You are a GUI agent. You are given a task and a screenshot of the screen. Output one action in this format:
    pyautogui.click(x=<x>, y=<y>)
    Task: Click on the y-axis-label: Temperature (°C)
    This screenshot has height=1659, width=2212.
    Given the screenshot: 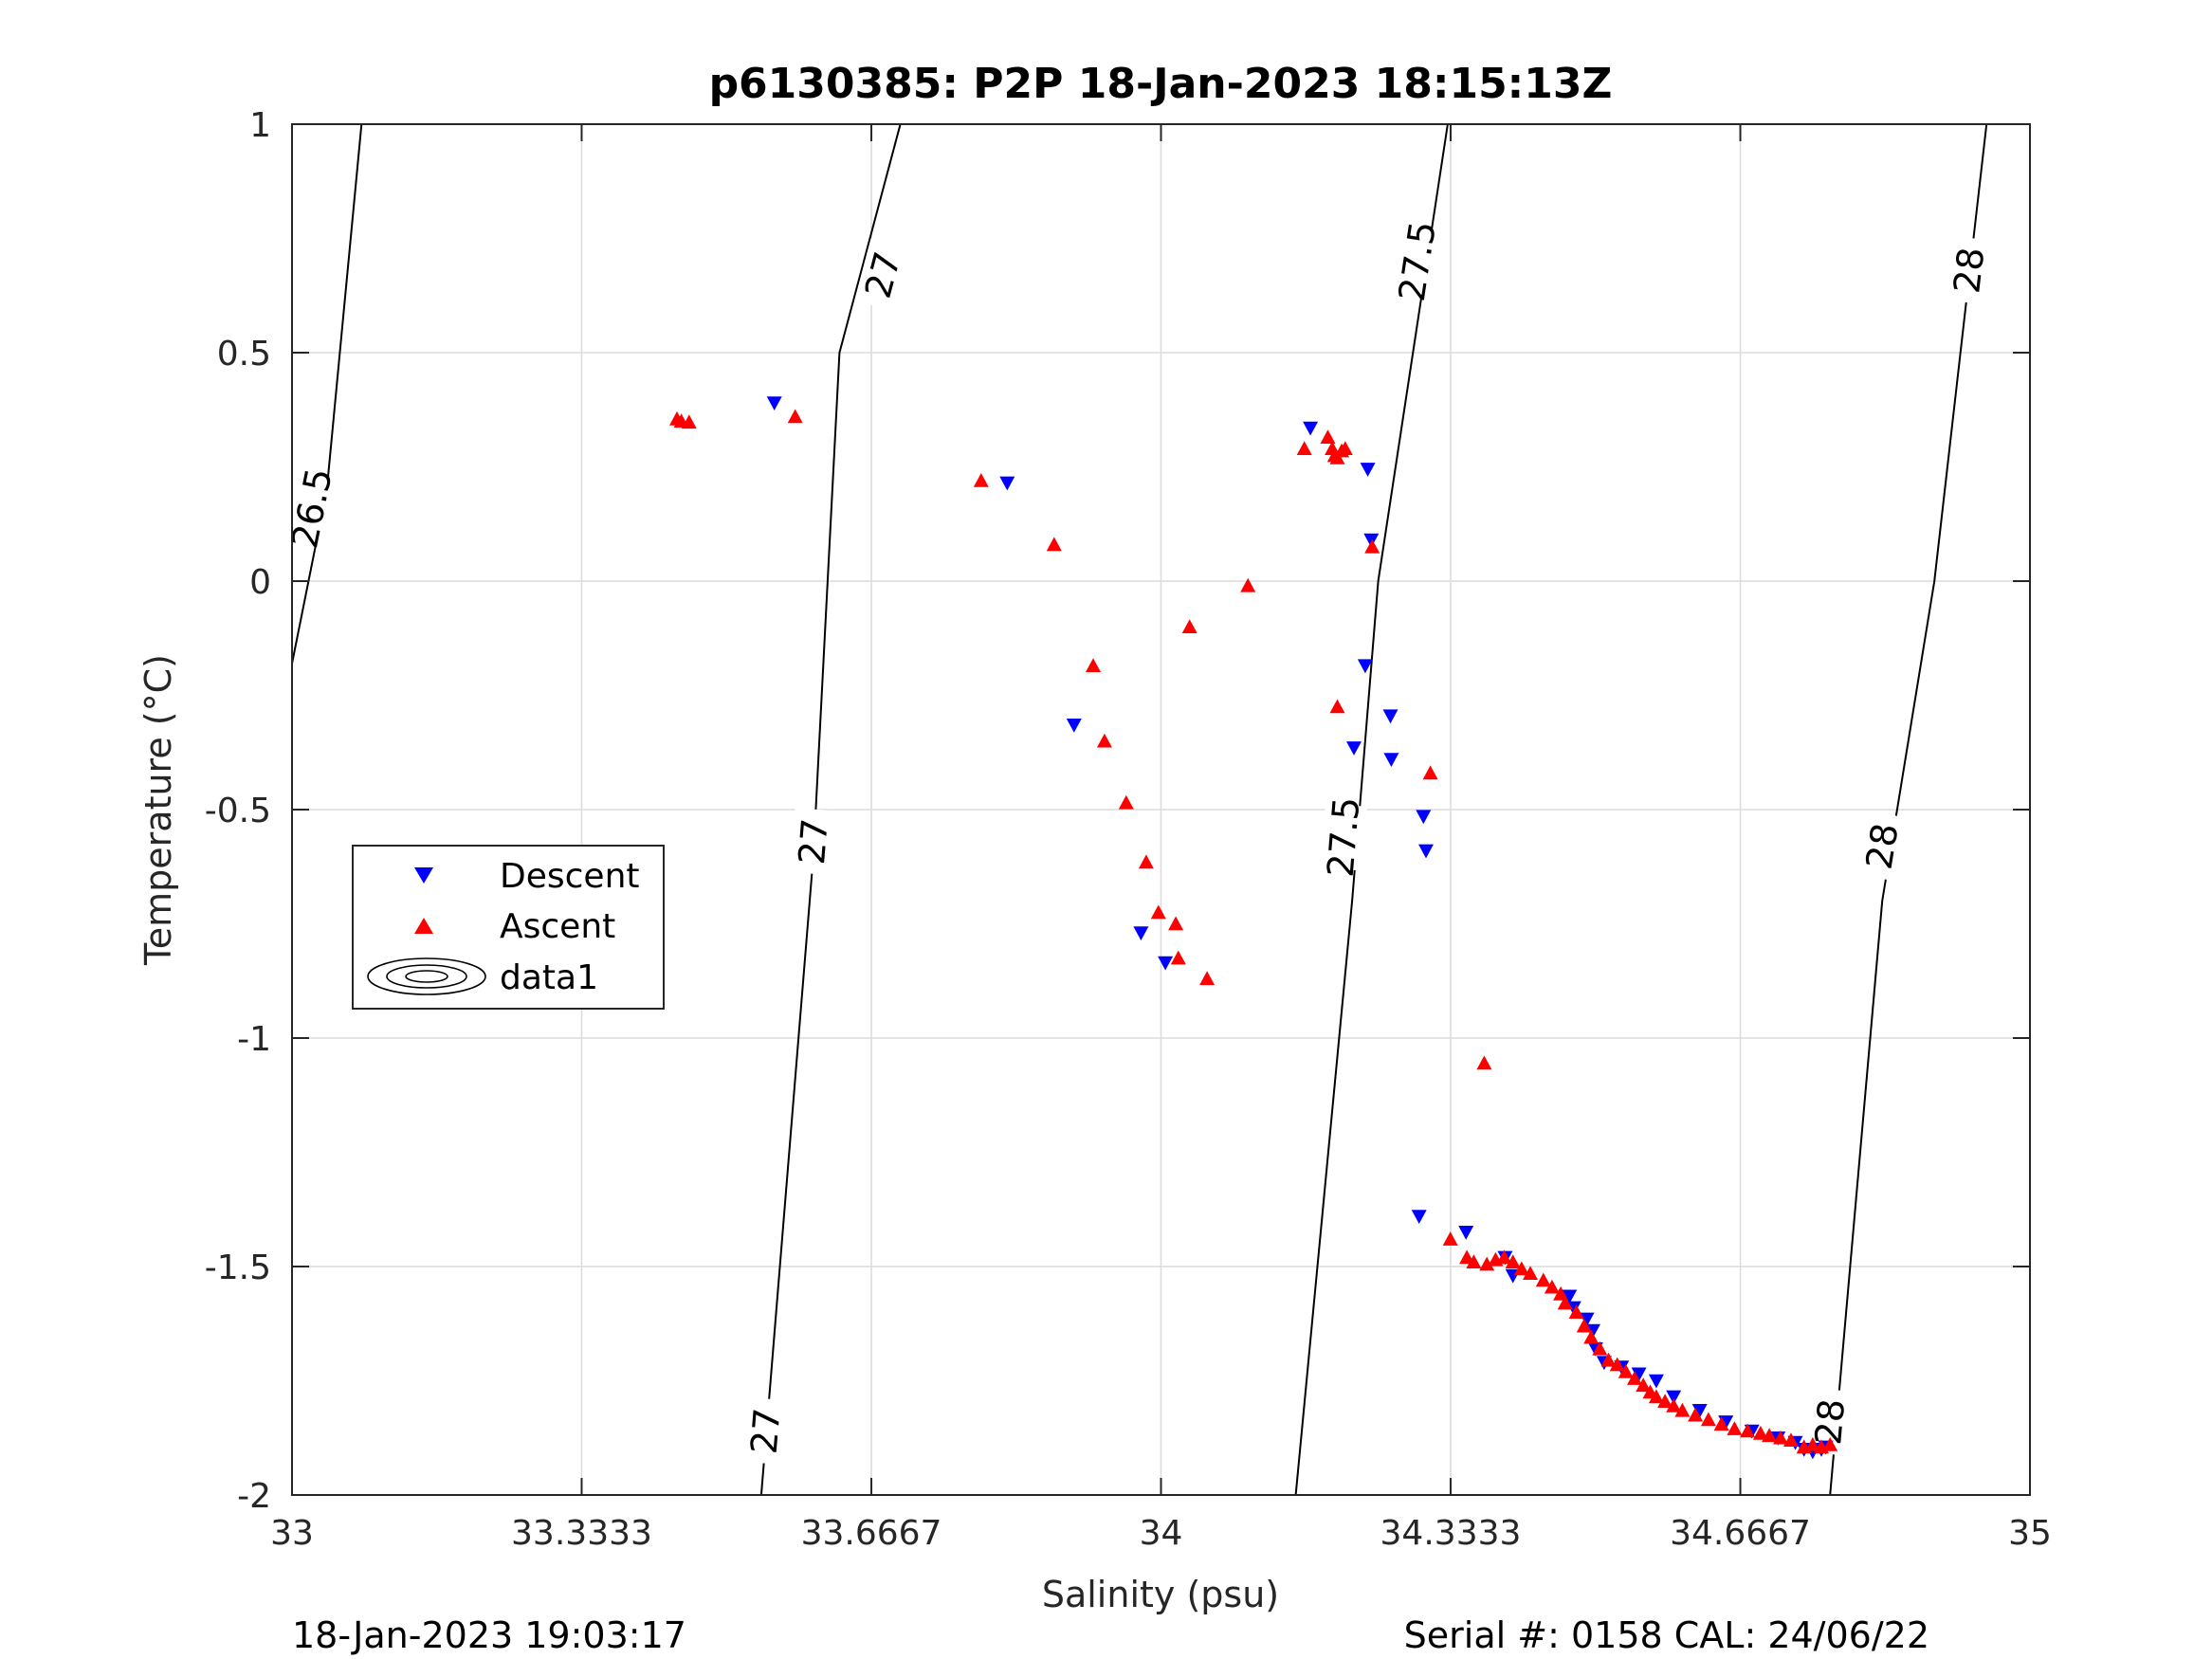 What is the action you would take?
    pyautogui.click(x=158, y=810)
    